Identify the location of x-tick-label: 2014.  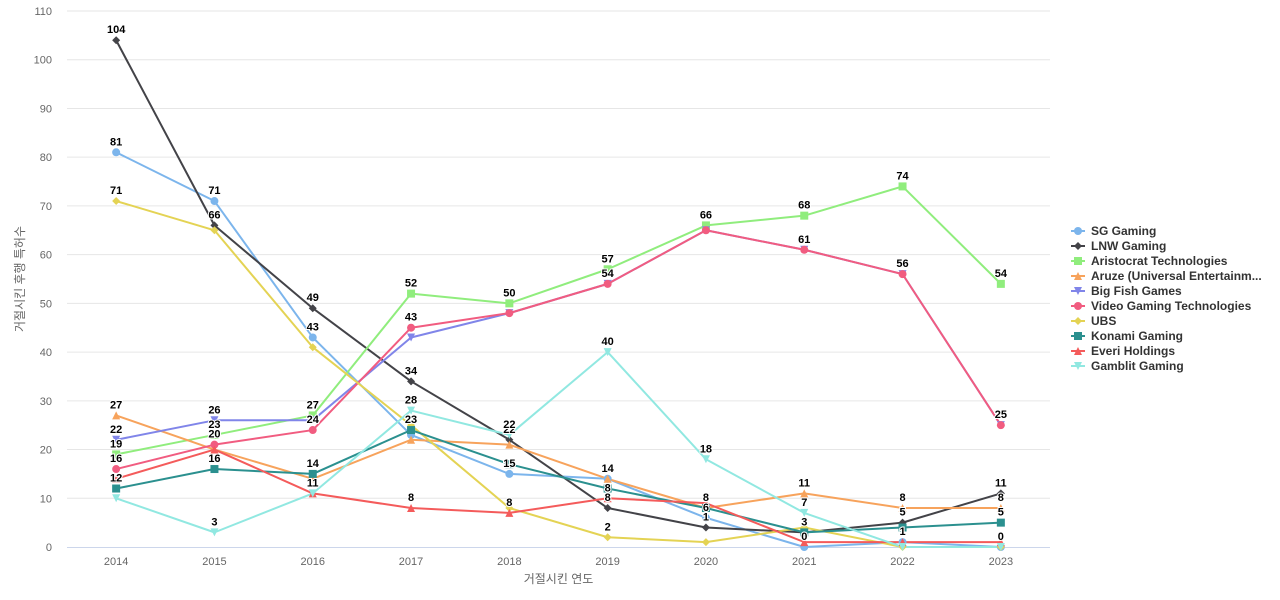
(116, 562).